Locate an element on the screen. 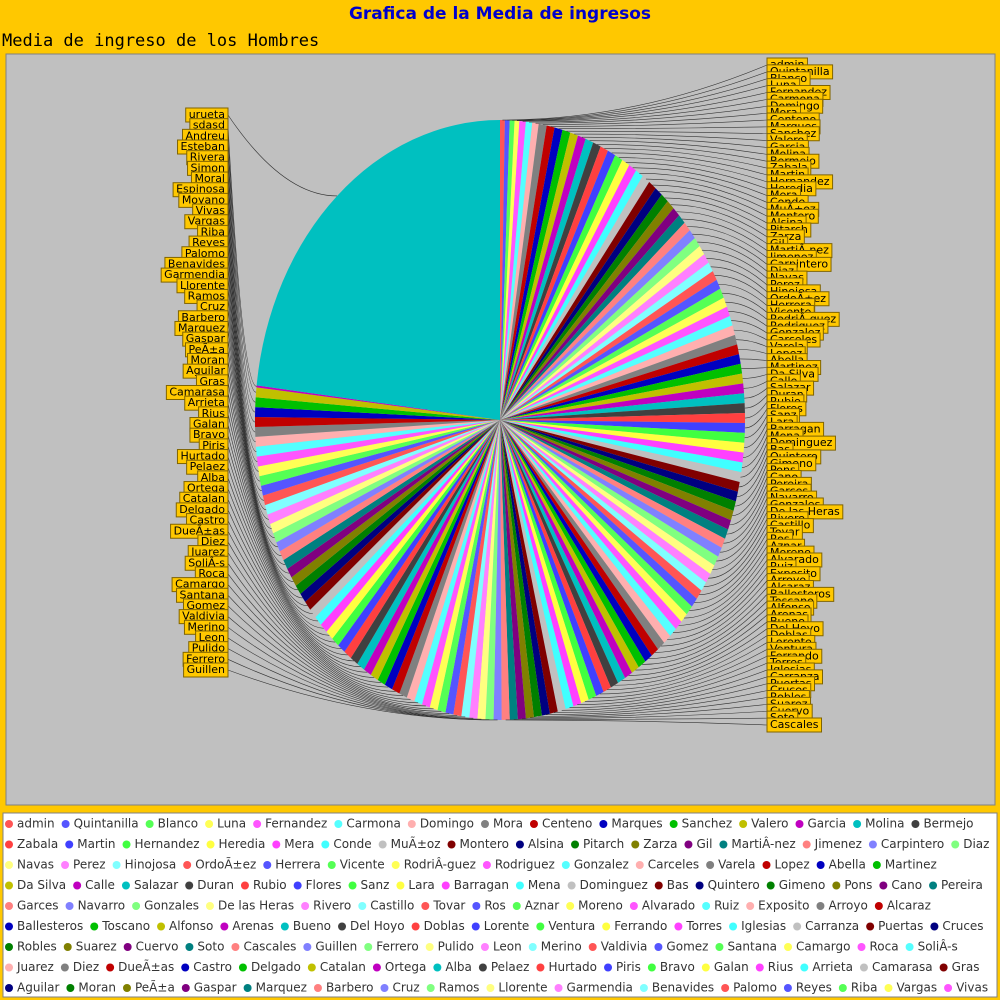  legend-label: Da Silva is located at coordinates (41, 885).